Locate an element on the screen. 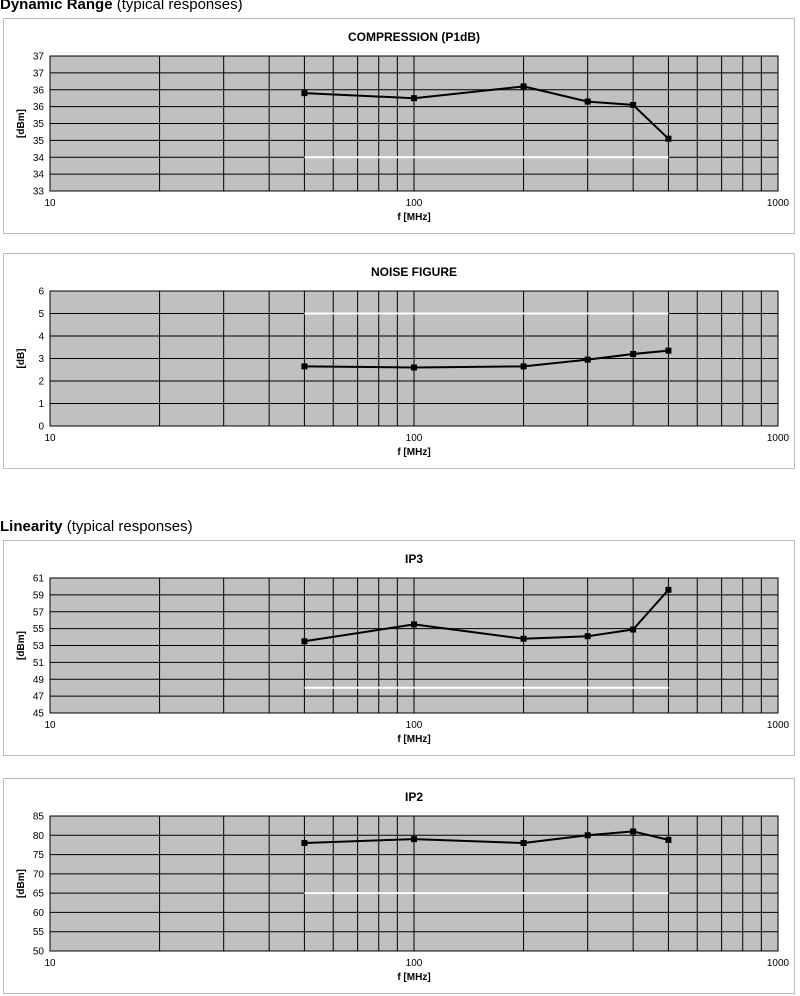  noise-figure-series-0-line is located at coordinates (486, 359).